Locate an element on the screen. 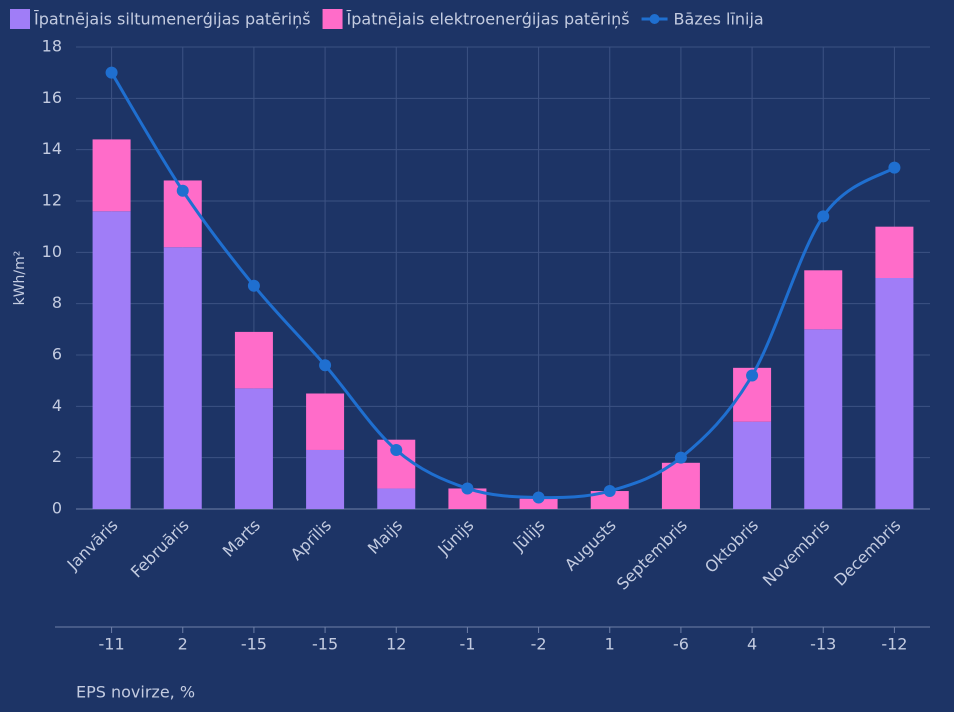 The image size is (954, 712). deviation-label: -1 is located at coordinates (467, 644).